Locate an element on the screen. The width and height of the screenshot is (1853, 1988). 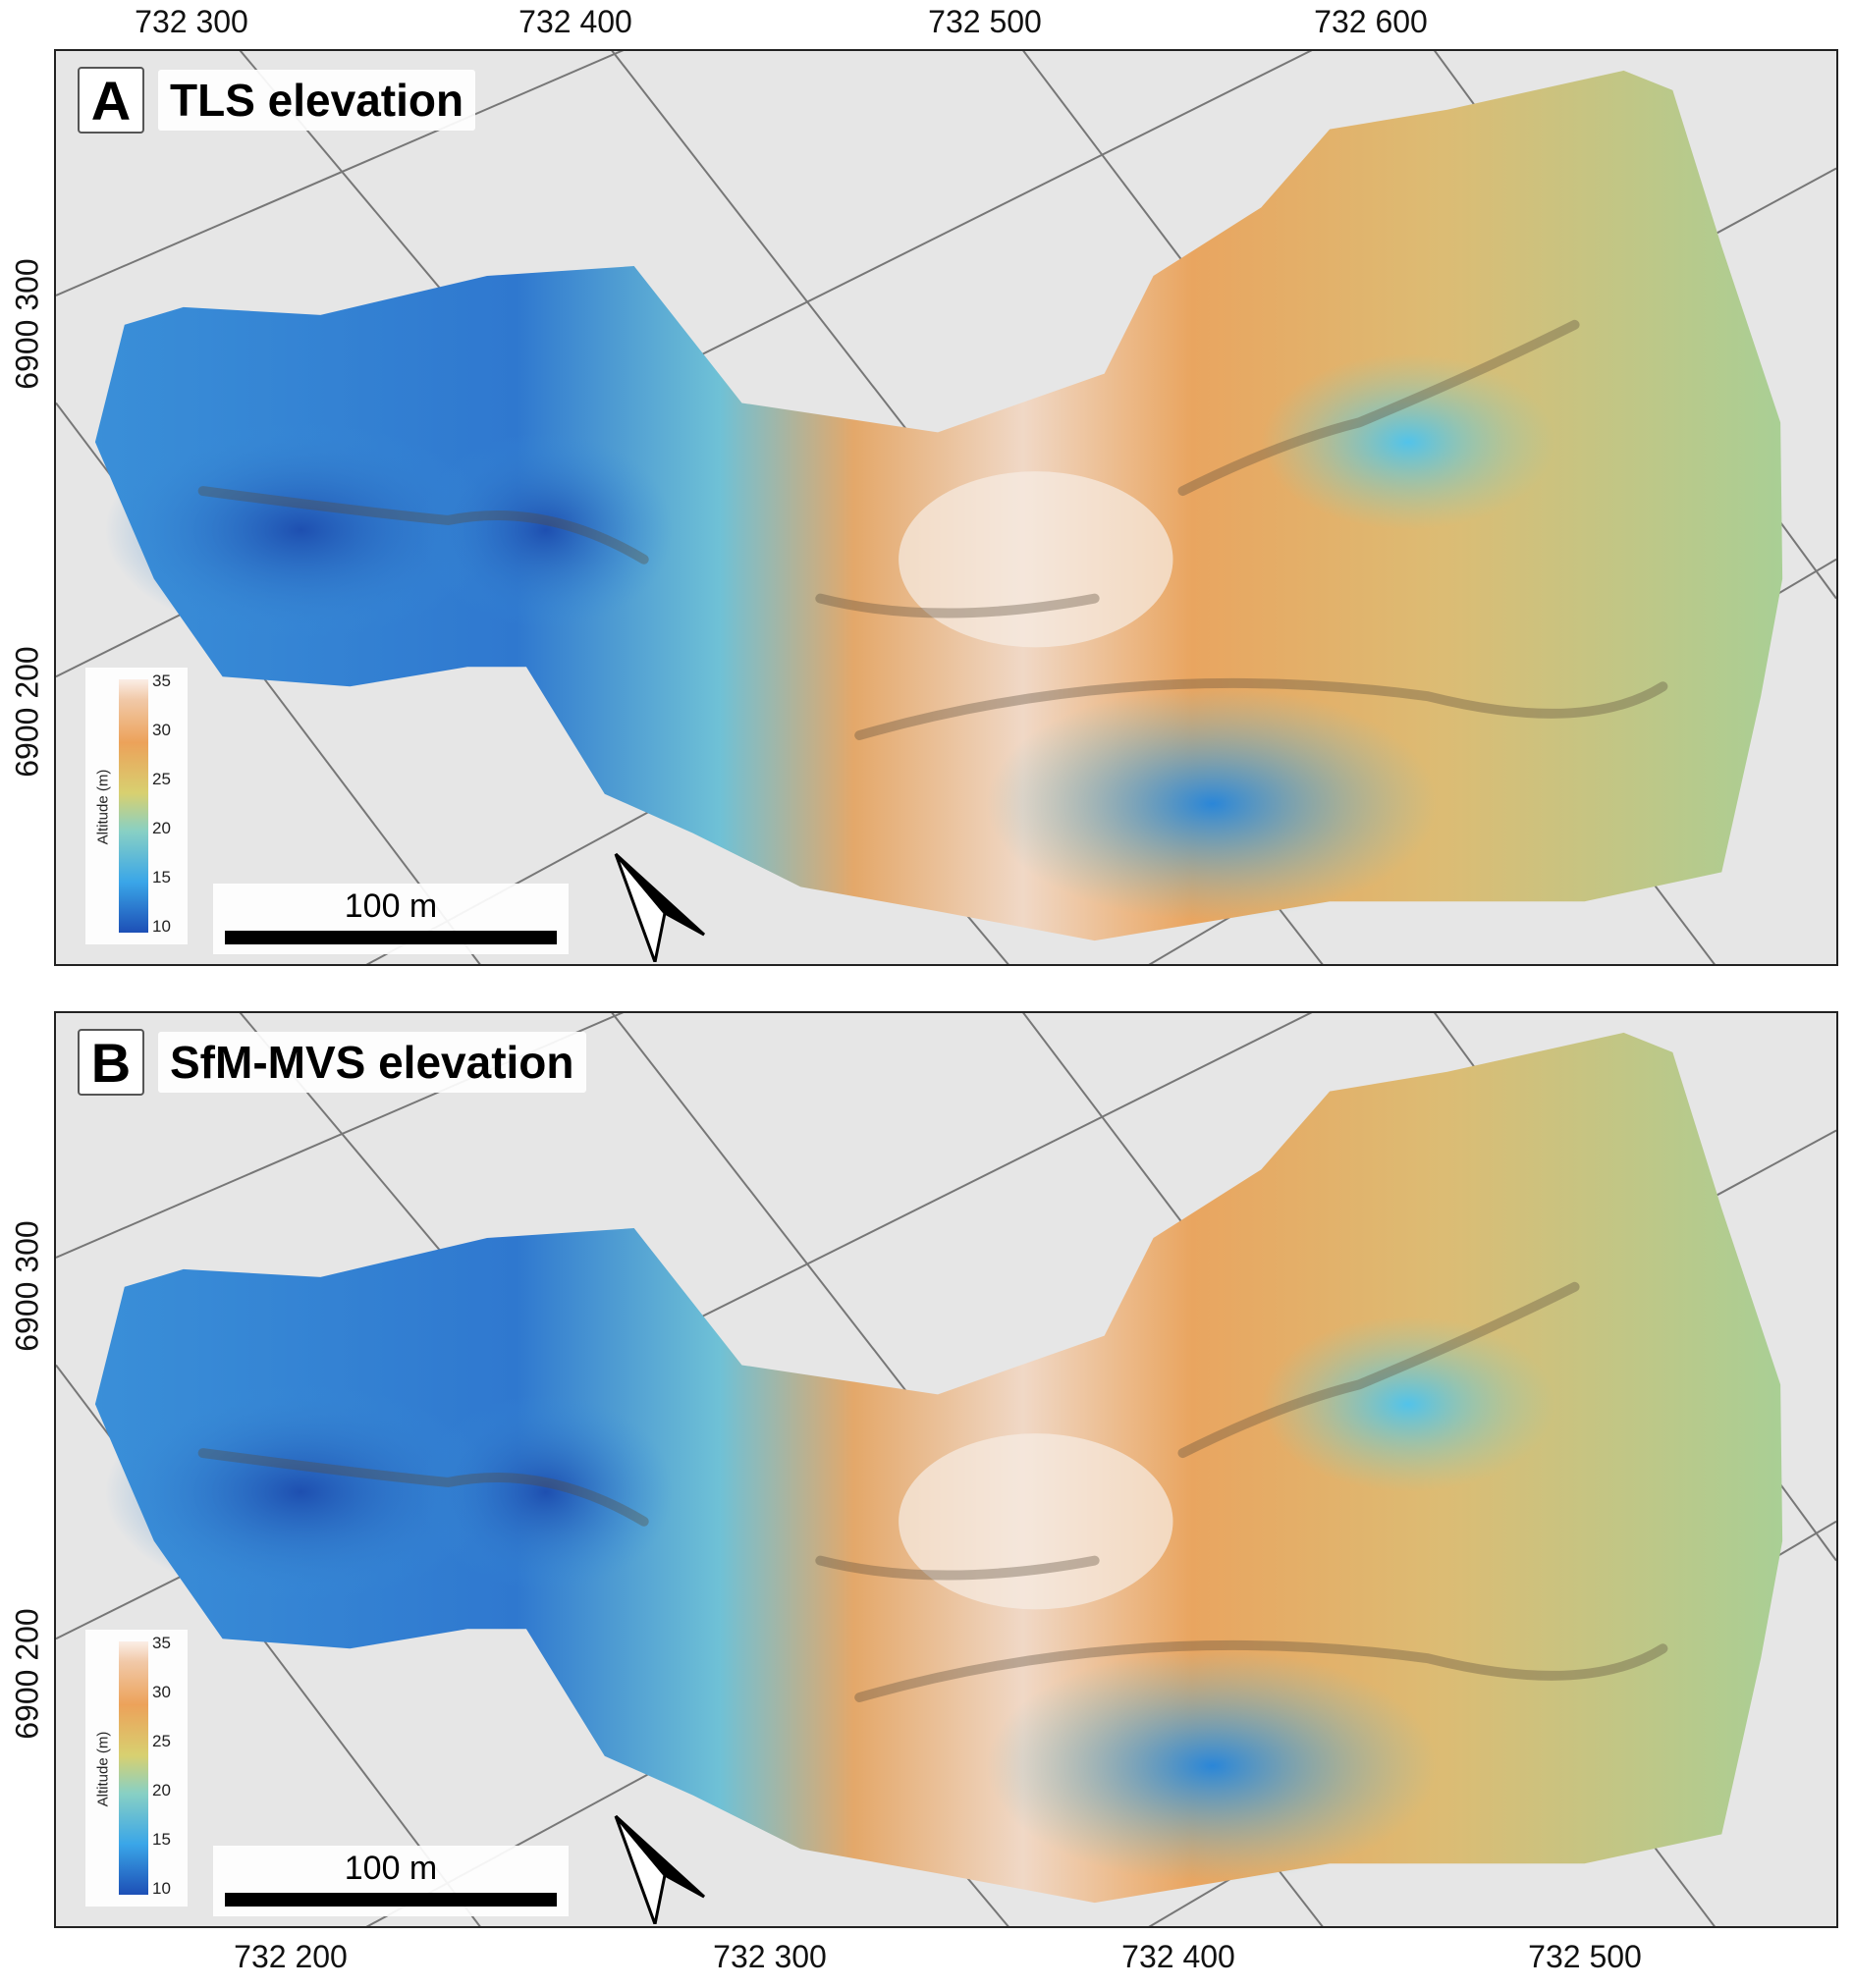
panel-letter: A is located at coordinates (111, 100).